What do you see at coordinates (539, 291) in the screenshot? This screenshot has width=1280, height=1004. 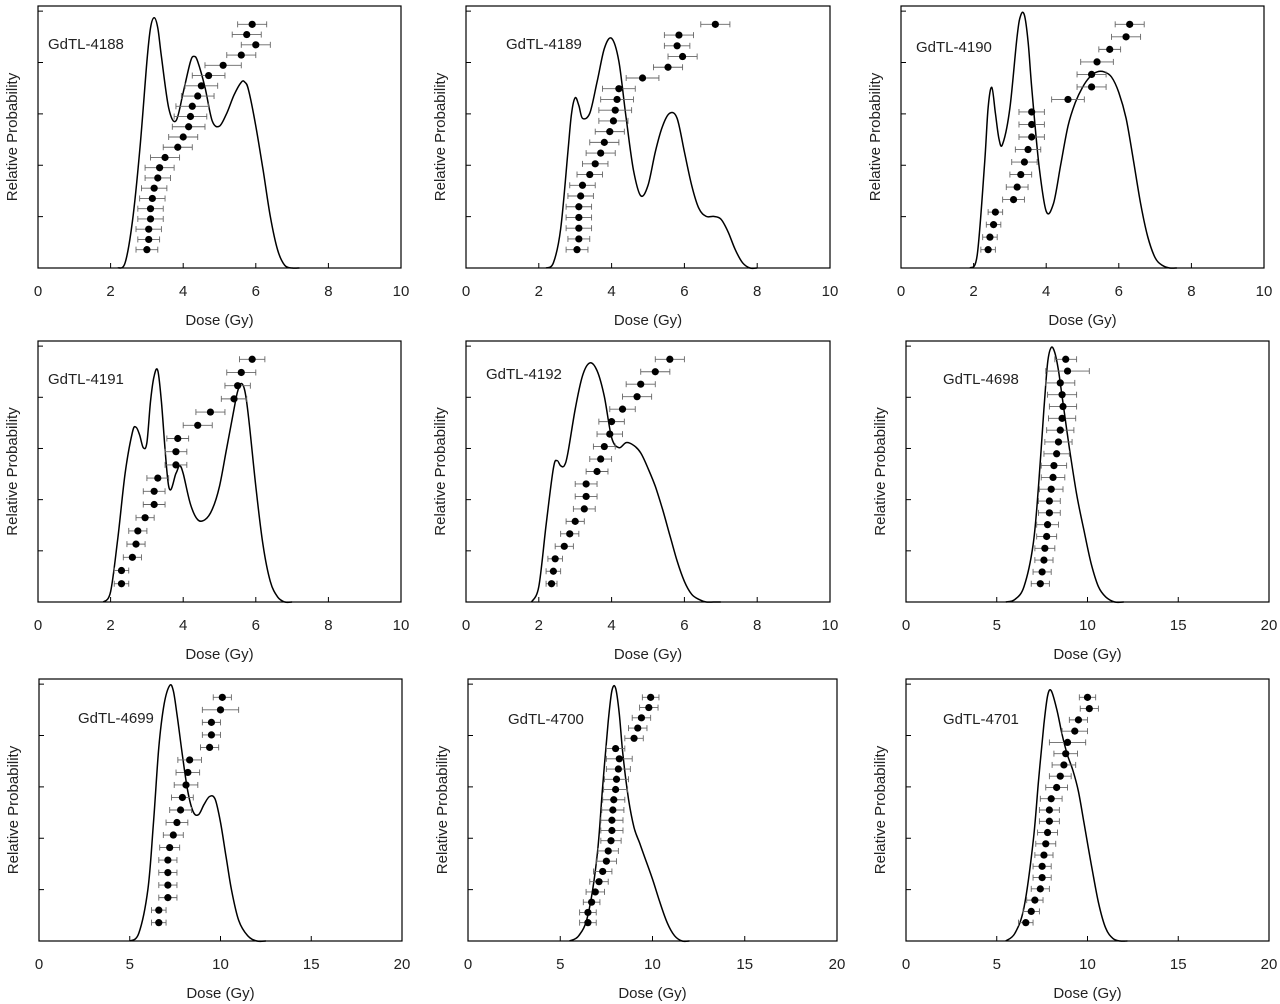 I see `x-tick-label: 2` at bounding box center [539, 291].